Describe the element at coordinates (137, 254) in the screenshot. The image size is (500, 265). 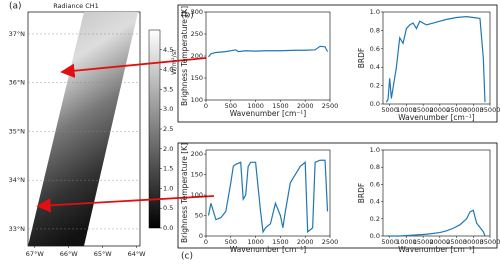
I see `x-tick-label: 64°W` at that location.